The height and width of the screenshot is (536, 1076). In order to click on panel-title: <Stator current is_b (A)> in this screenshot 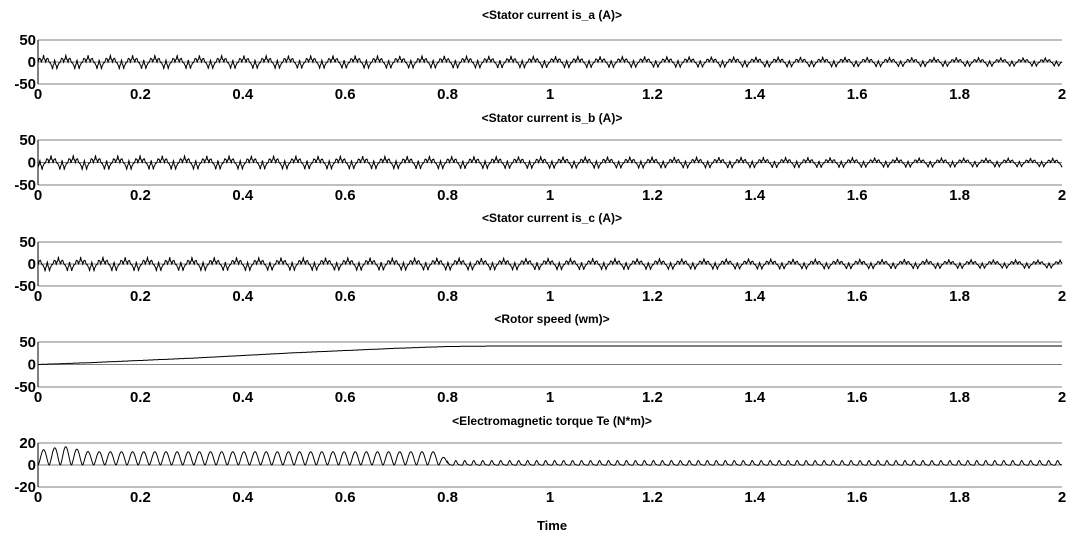, I will do `click(552, 118)`.